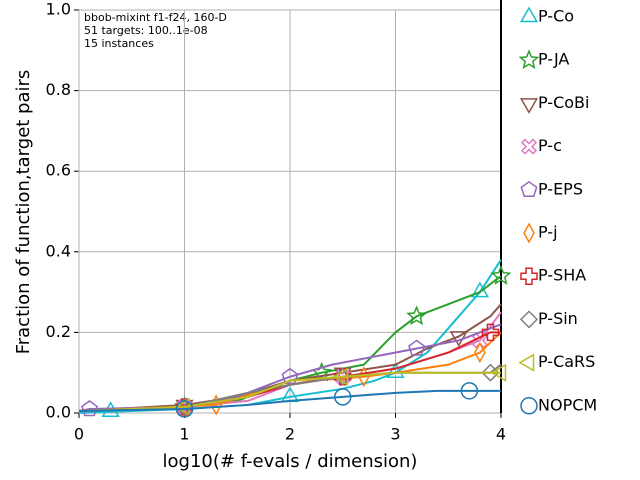  I want to click on annotation: 15 instances, so click(119, 43).